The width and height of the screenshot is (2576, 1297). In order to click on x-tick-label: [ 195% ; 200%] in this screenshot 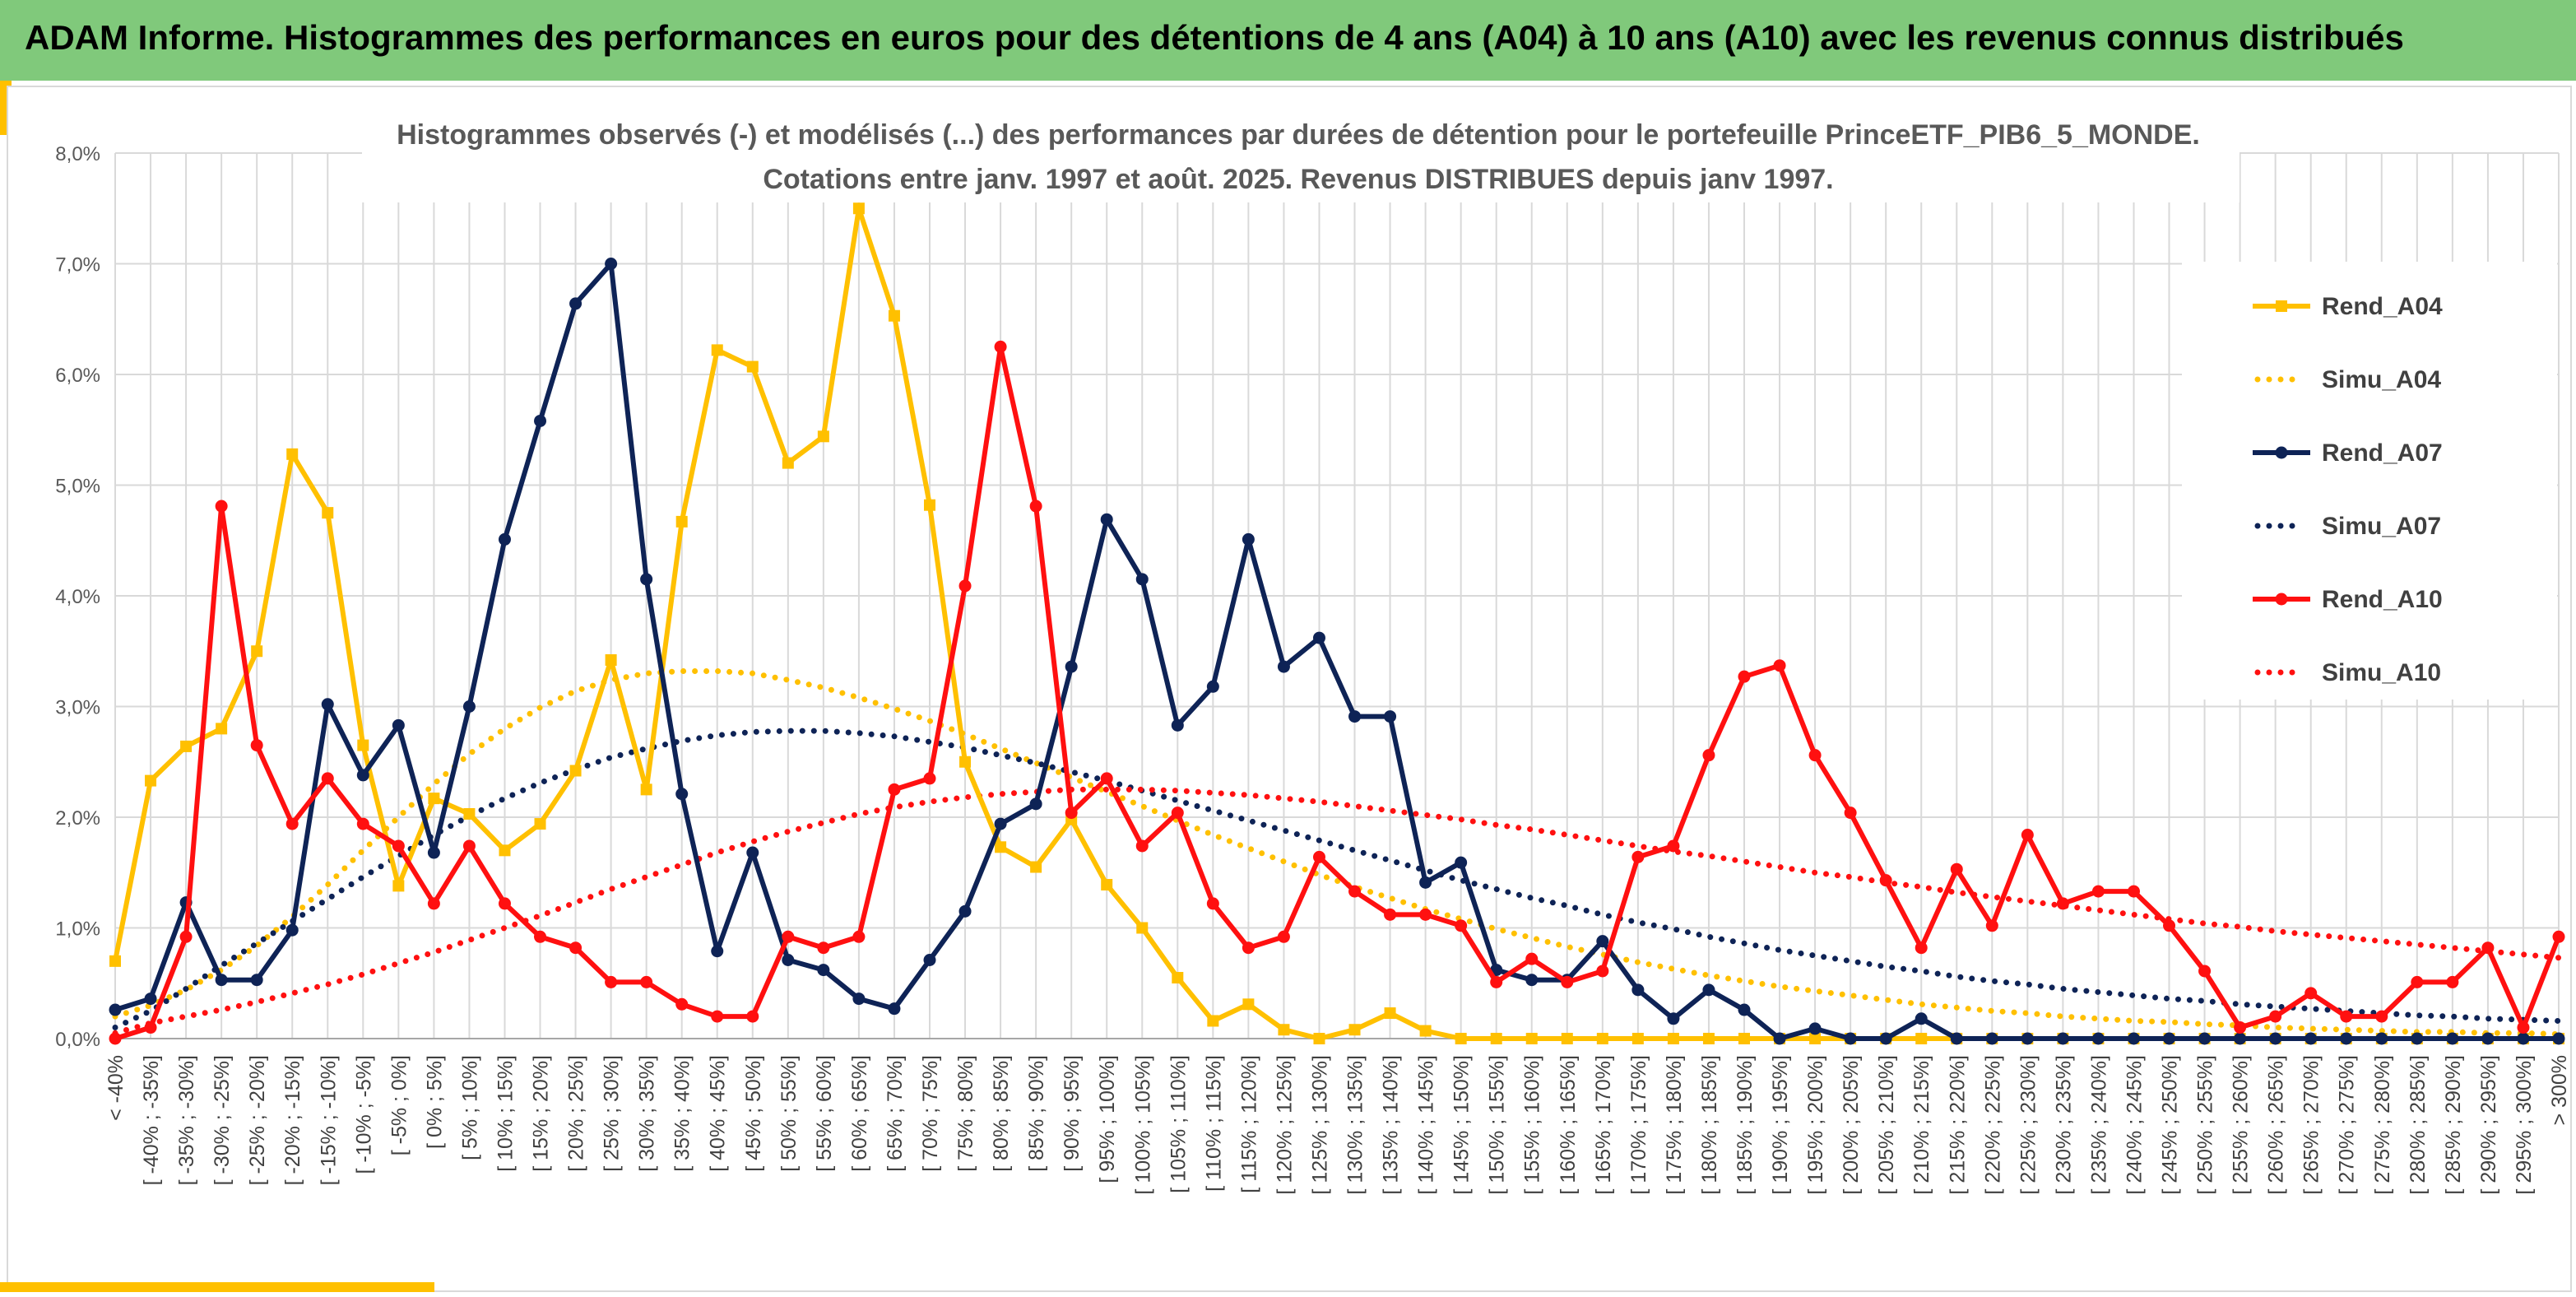, I will do `click(1815, 1125)`.